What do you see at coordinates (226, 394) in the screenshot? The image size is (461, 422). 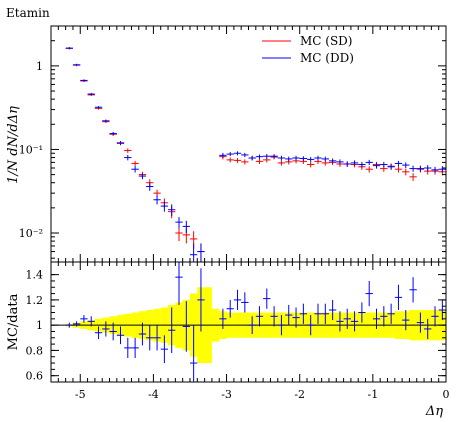 I see `xtick-label: -3` at bounding box center [226, 394].